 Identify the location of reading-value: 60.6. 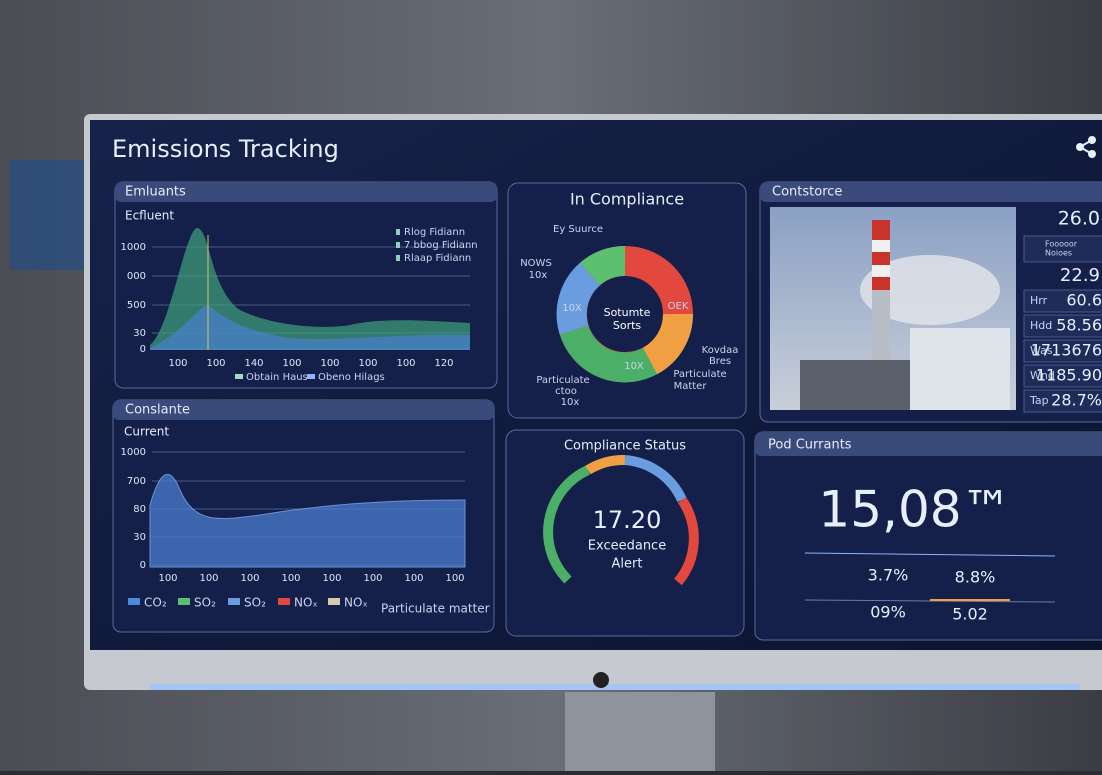
(1084, 300).